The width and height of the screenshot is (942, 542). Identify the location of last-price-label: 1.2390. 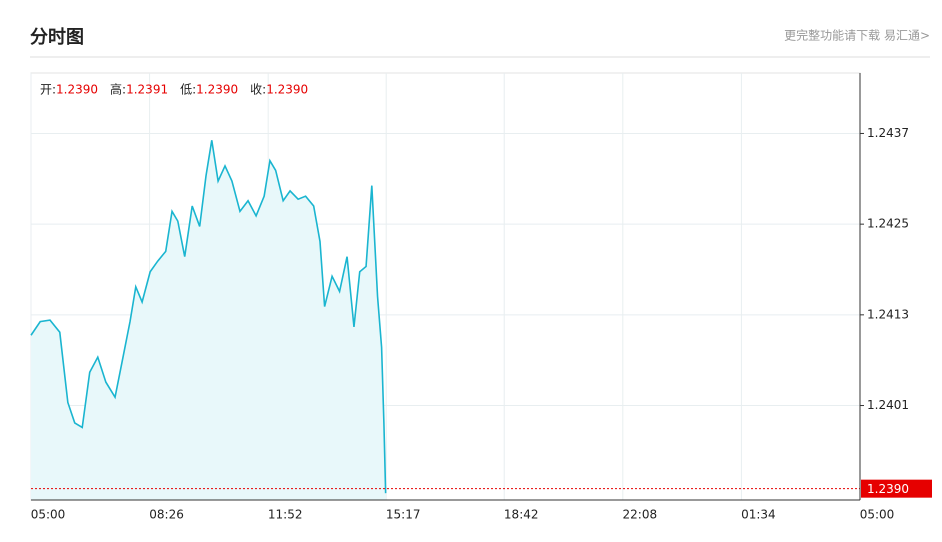
(888, 489).